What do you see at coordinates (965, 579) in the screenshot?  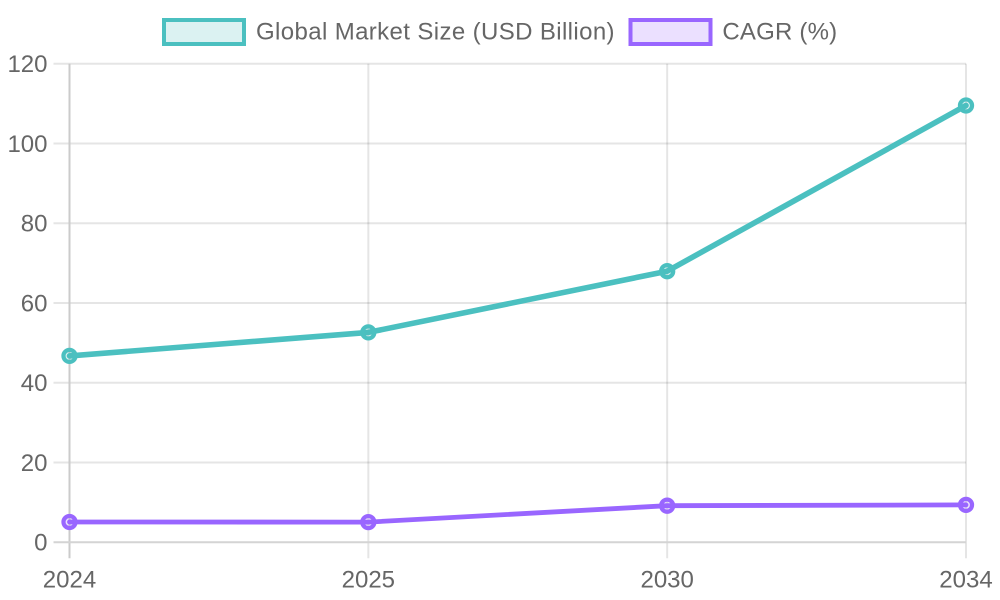 I see `svg-text: 2034` at bounding box center [965, 579].